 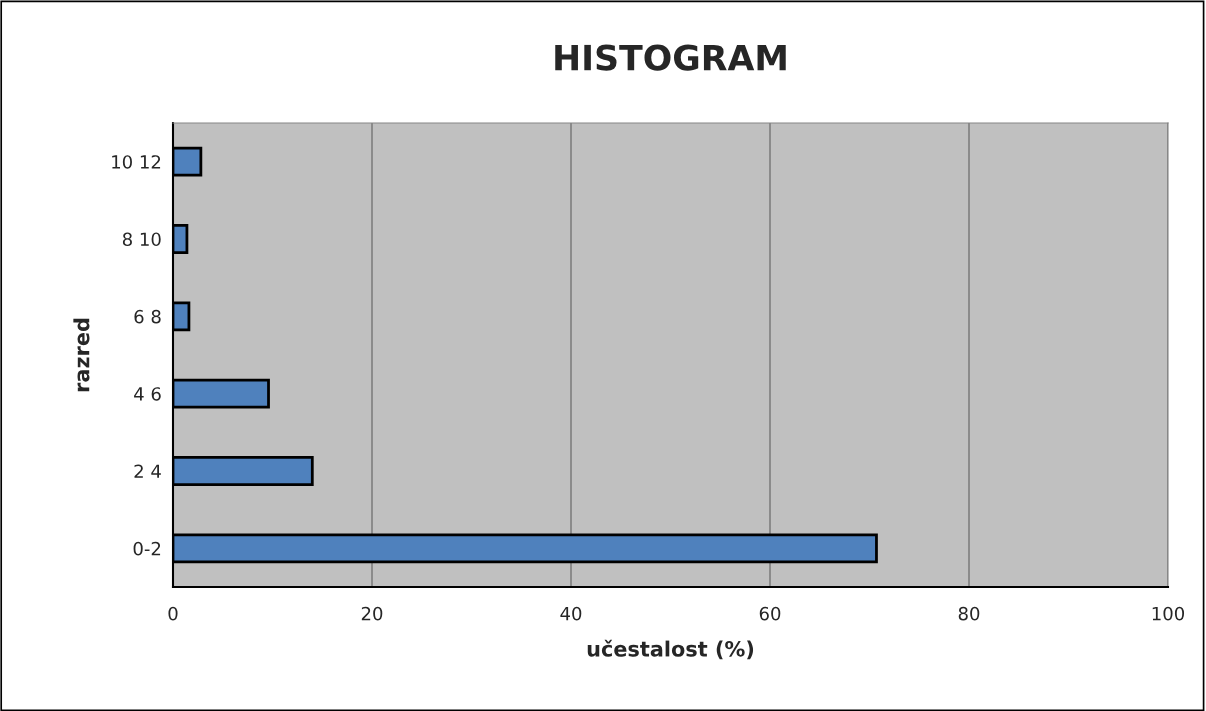 What do you see at coordinates (770, 613) in the screenshot?
I see `x-tick-label: 60` at bounding box center [770, 613].